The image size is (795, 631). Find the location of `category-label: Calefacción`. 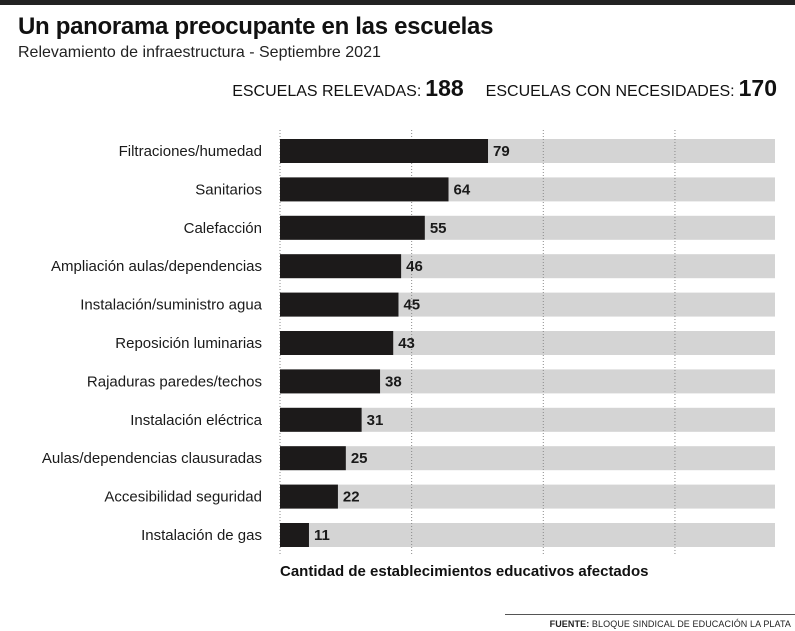

category-label: Calefacción is located at coordinates (223, 228).